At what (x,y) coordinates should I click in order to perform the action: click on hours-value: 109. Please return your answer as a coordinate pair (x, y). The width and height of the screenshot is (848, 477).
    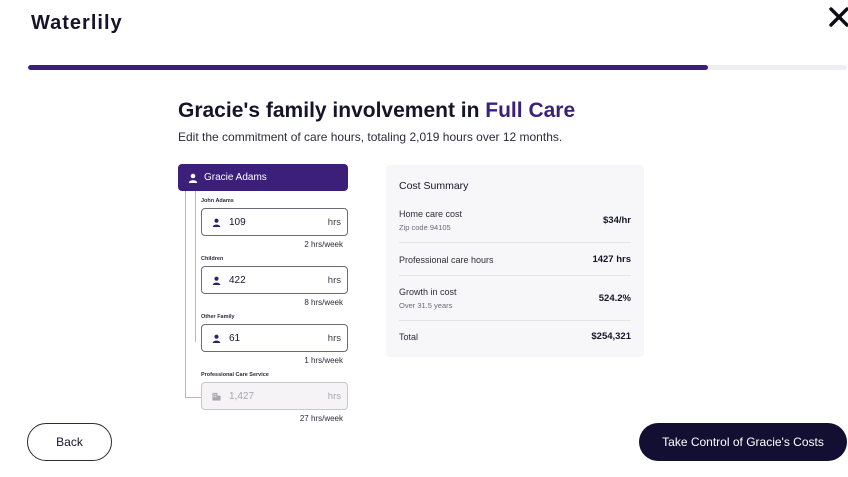
    Looking at the image, I should click on (237, 222).